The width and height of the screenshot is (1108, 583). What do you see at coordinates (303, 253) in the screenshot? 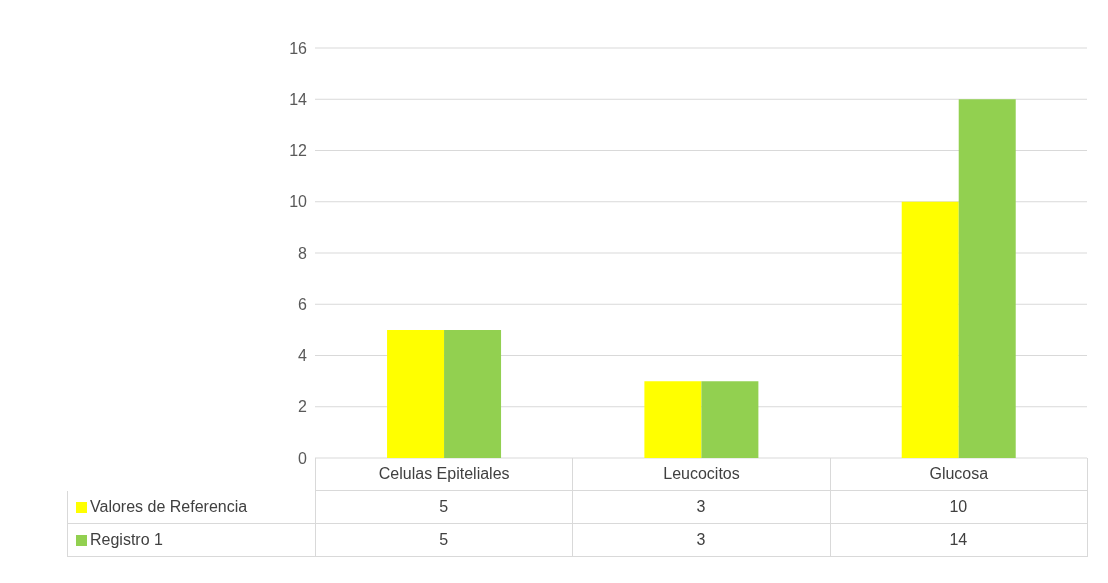
I see `y-tick-label: 8` at bounding box center [303, 253].